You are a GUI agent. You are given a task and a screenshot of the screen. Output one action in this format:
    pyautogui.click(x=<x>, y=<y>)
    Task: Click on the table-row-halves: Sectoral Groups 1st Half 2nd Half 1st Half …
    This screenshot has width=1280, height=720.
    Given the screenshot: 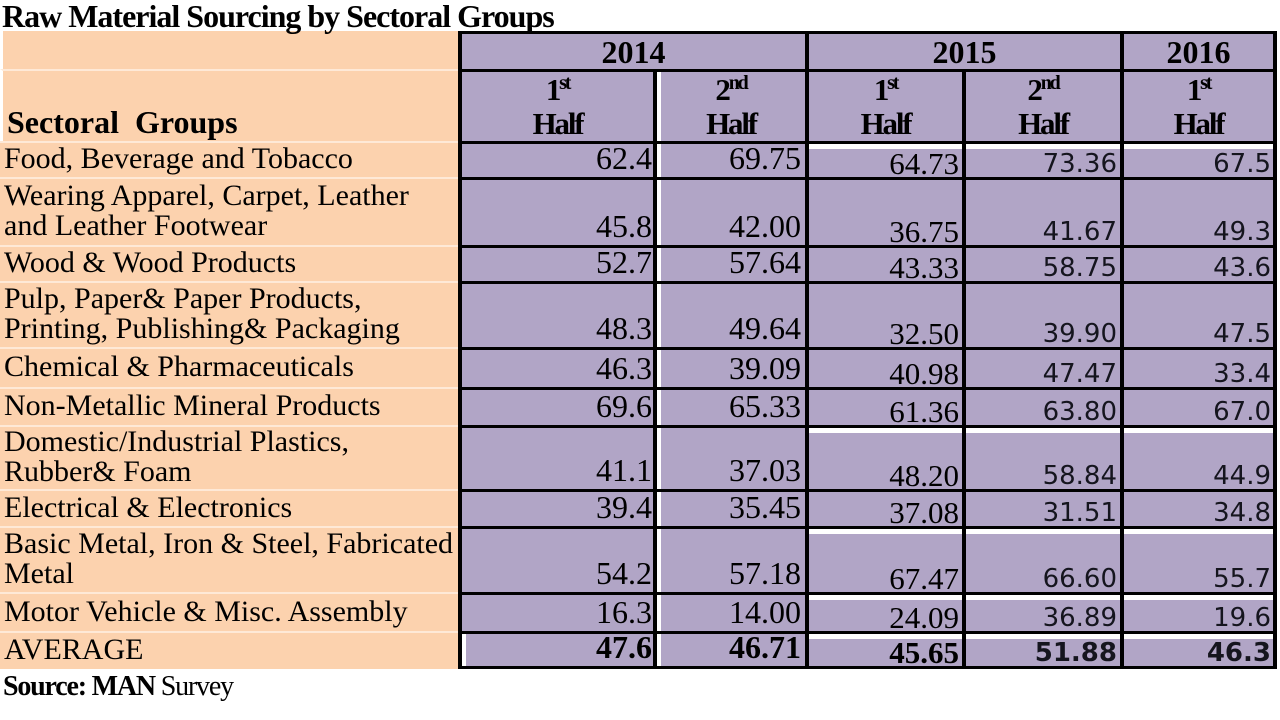 What is the action you would take?
    pyautogui.click(x=638, y=105)
    